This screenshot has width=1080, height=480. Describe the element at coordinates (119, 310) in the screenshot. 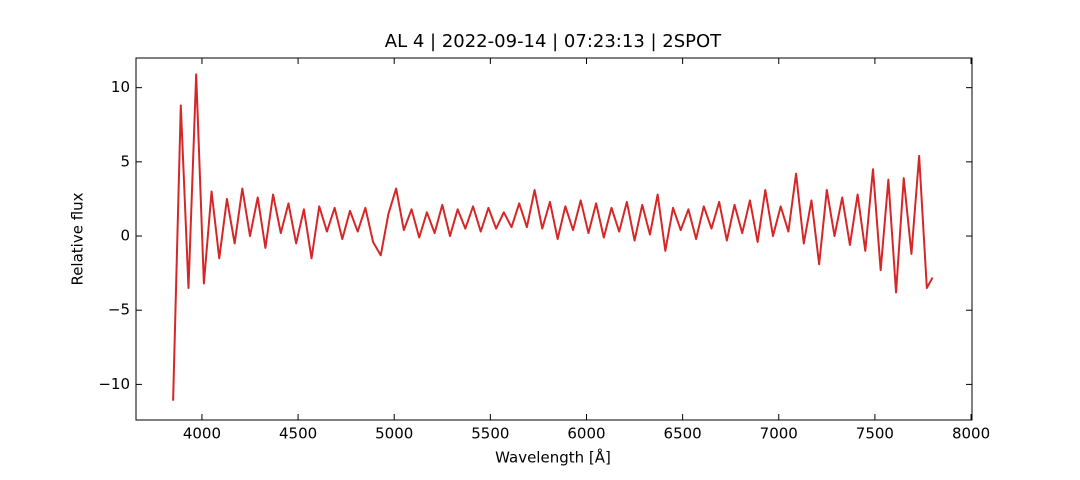

I see `y-tick-label: −5` at that location.